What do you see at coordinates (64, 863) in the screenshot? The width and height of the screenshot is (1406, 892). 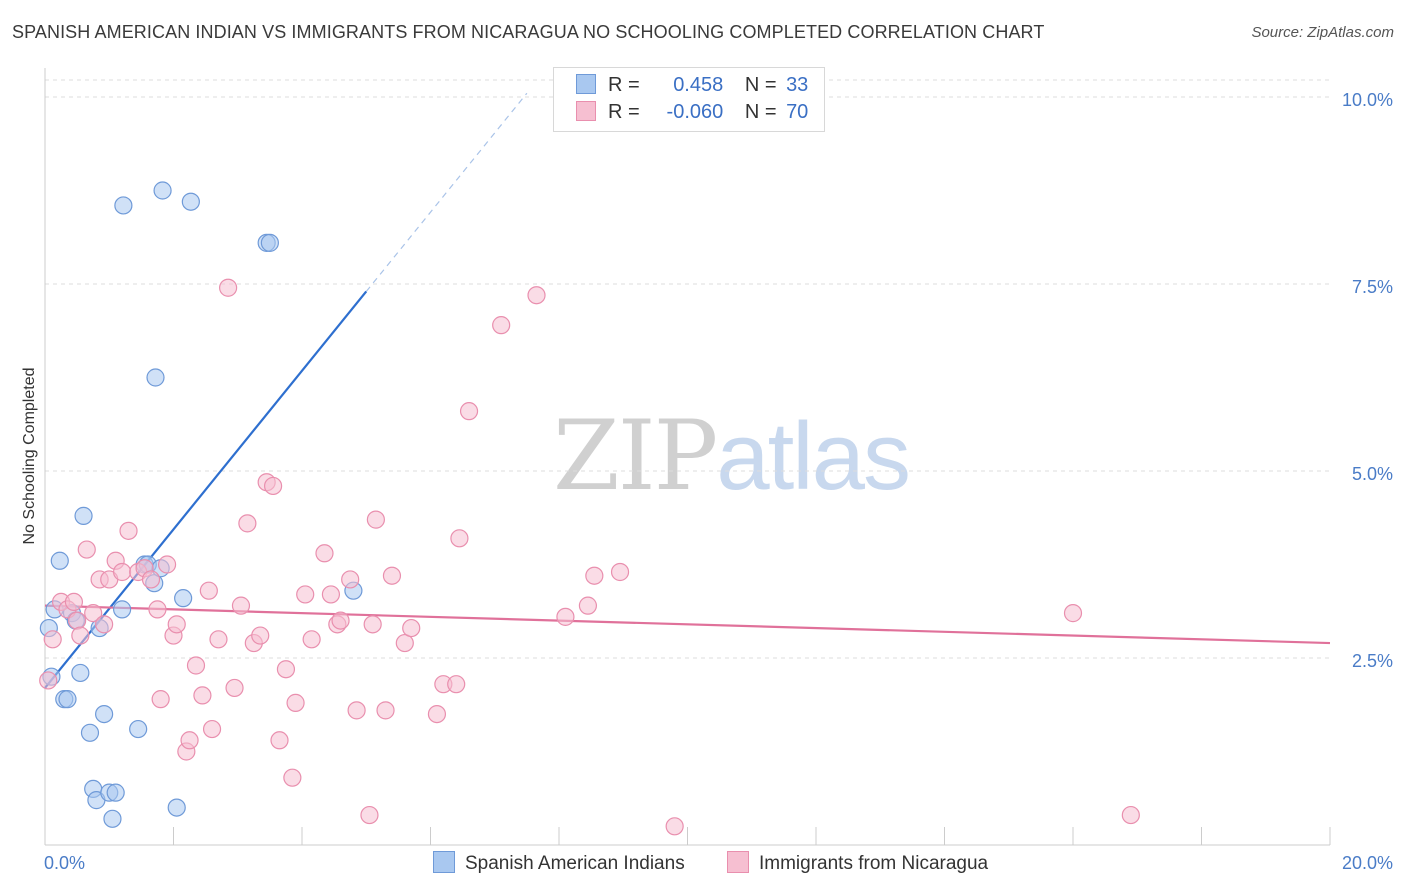 I see `x-tick-label-min: 0.0%` at bounding box center [64, 863].